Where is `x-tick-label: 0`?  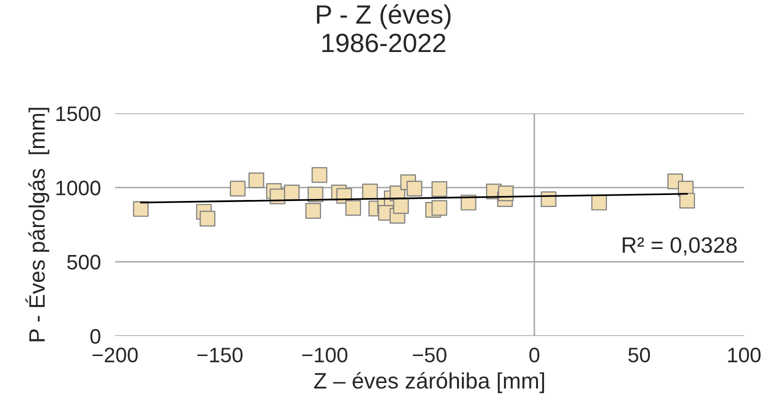 x-tick-label: 0 is located at coordinates (534, 355).